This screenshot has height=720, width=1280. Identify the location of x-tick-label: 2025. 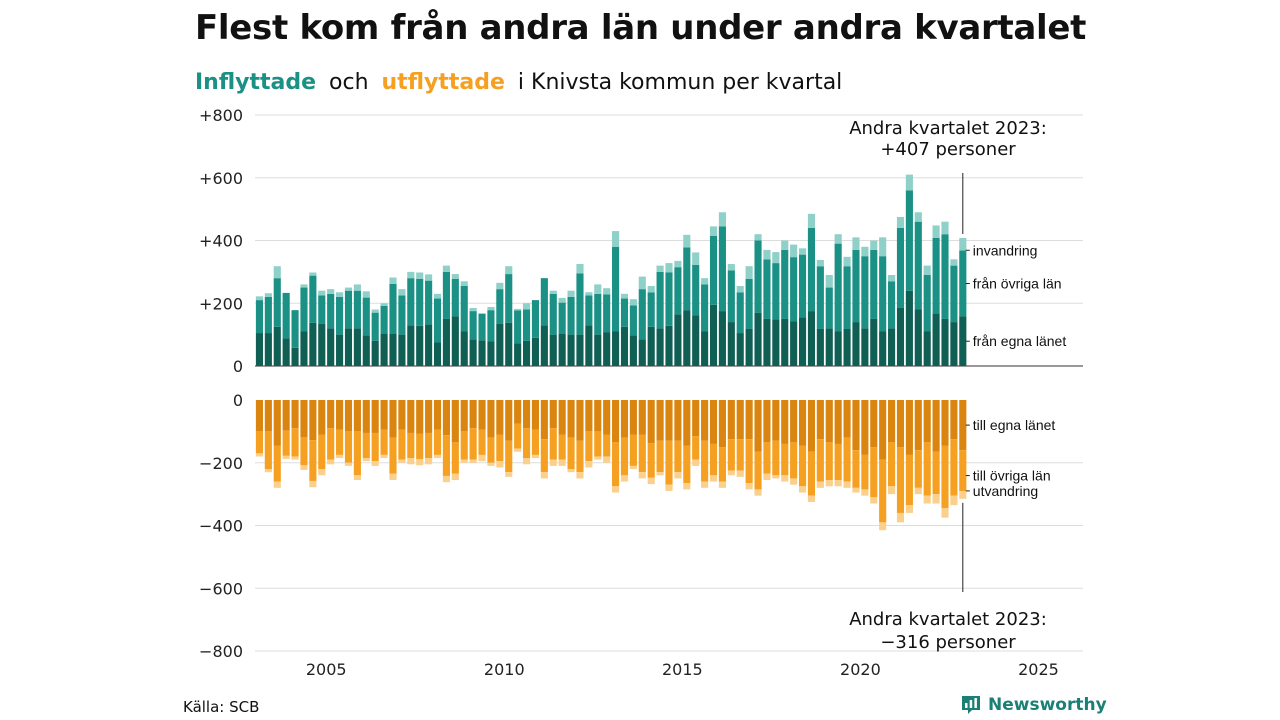
(1038, 669).